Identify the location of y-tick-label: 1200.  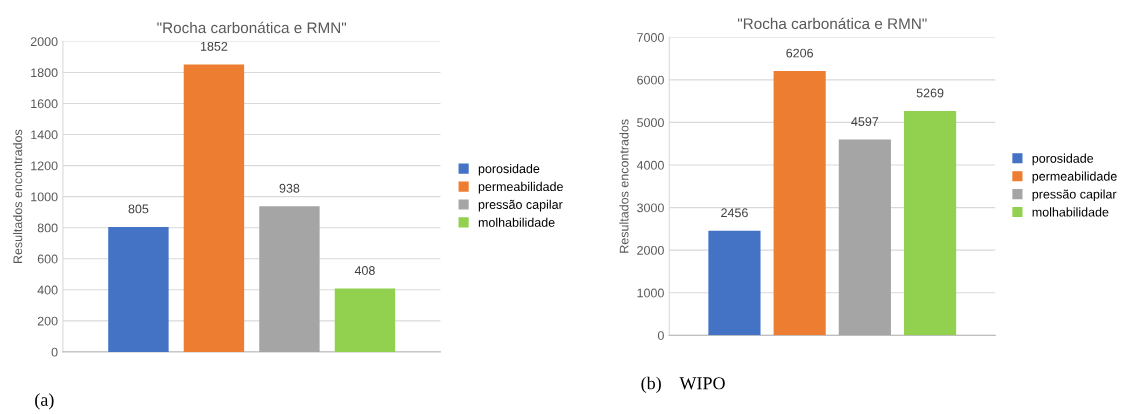
(44, 166).